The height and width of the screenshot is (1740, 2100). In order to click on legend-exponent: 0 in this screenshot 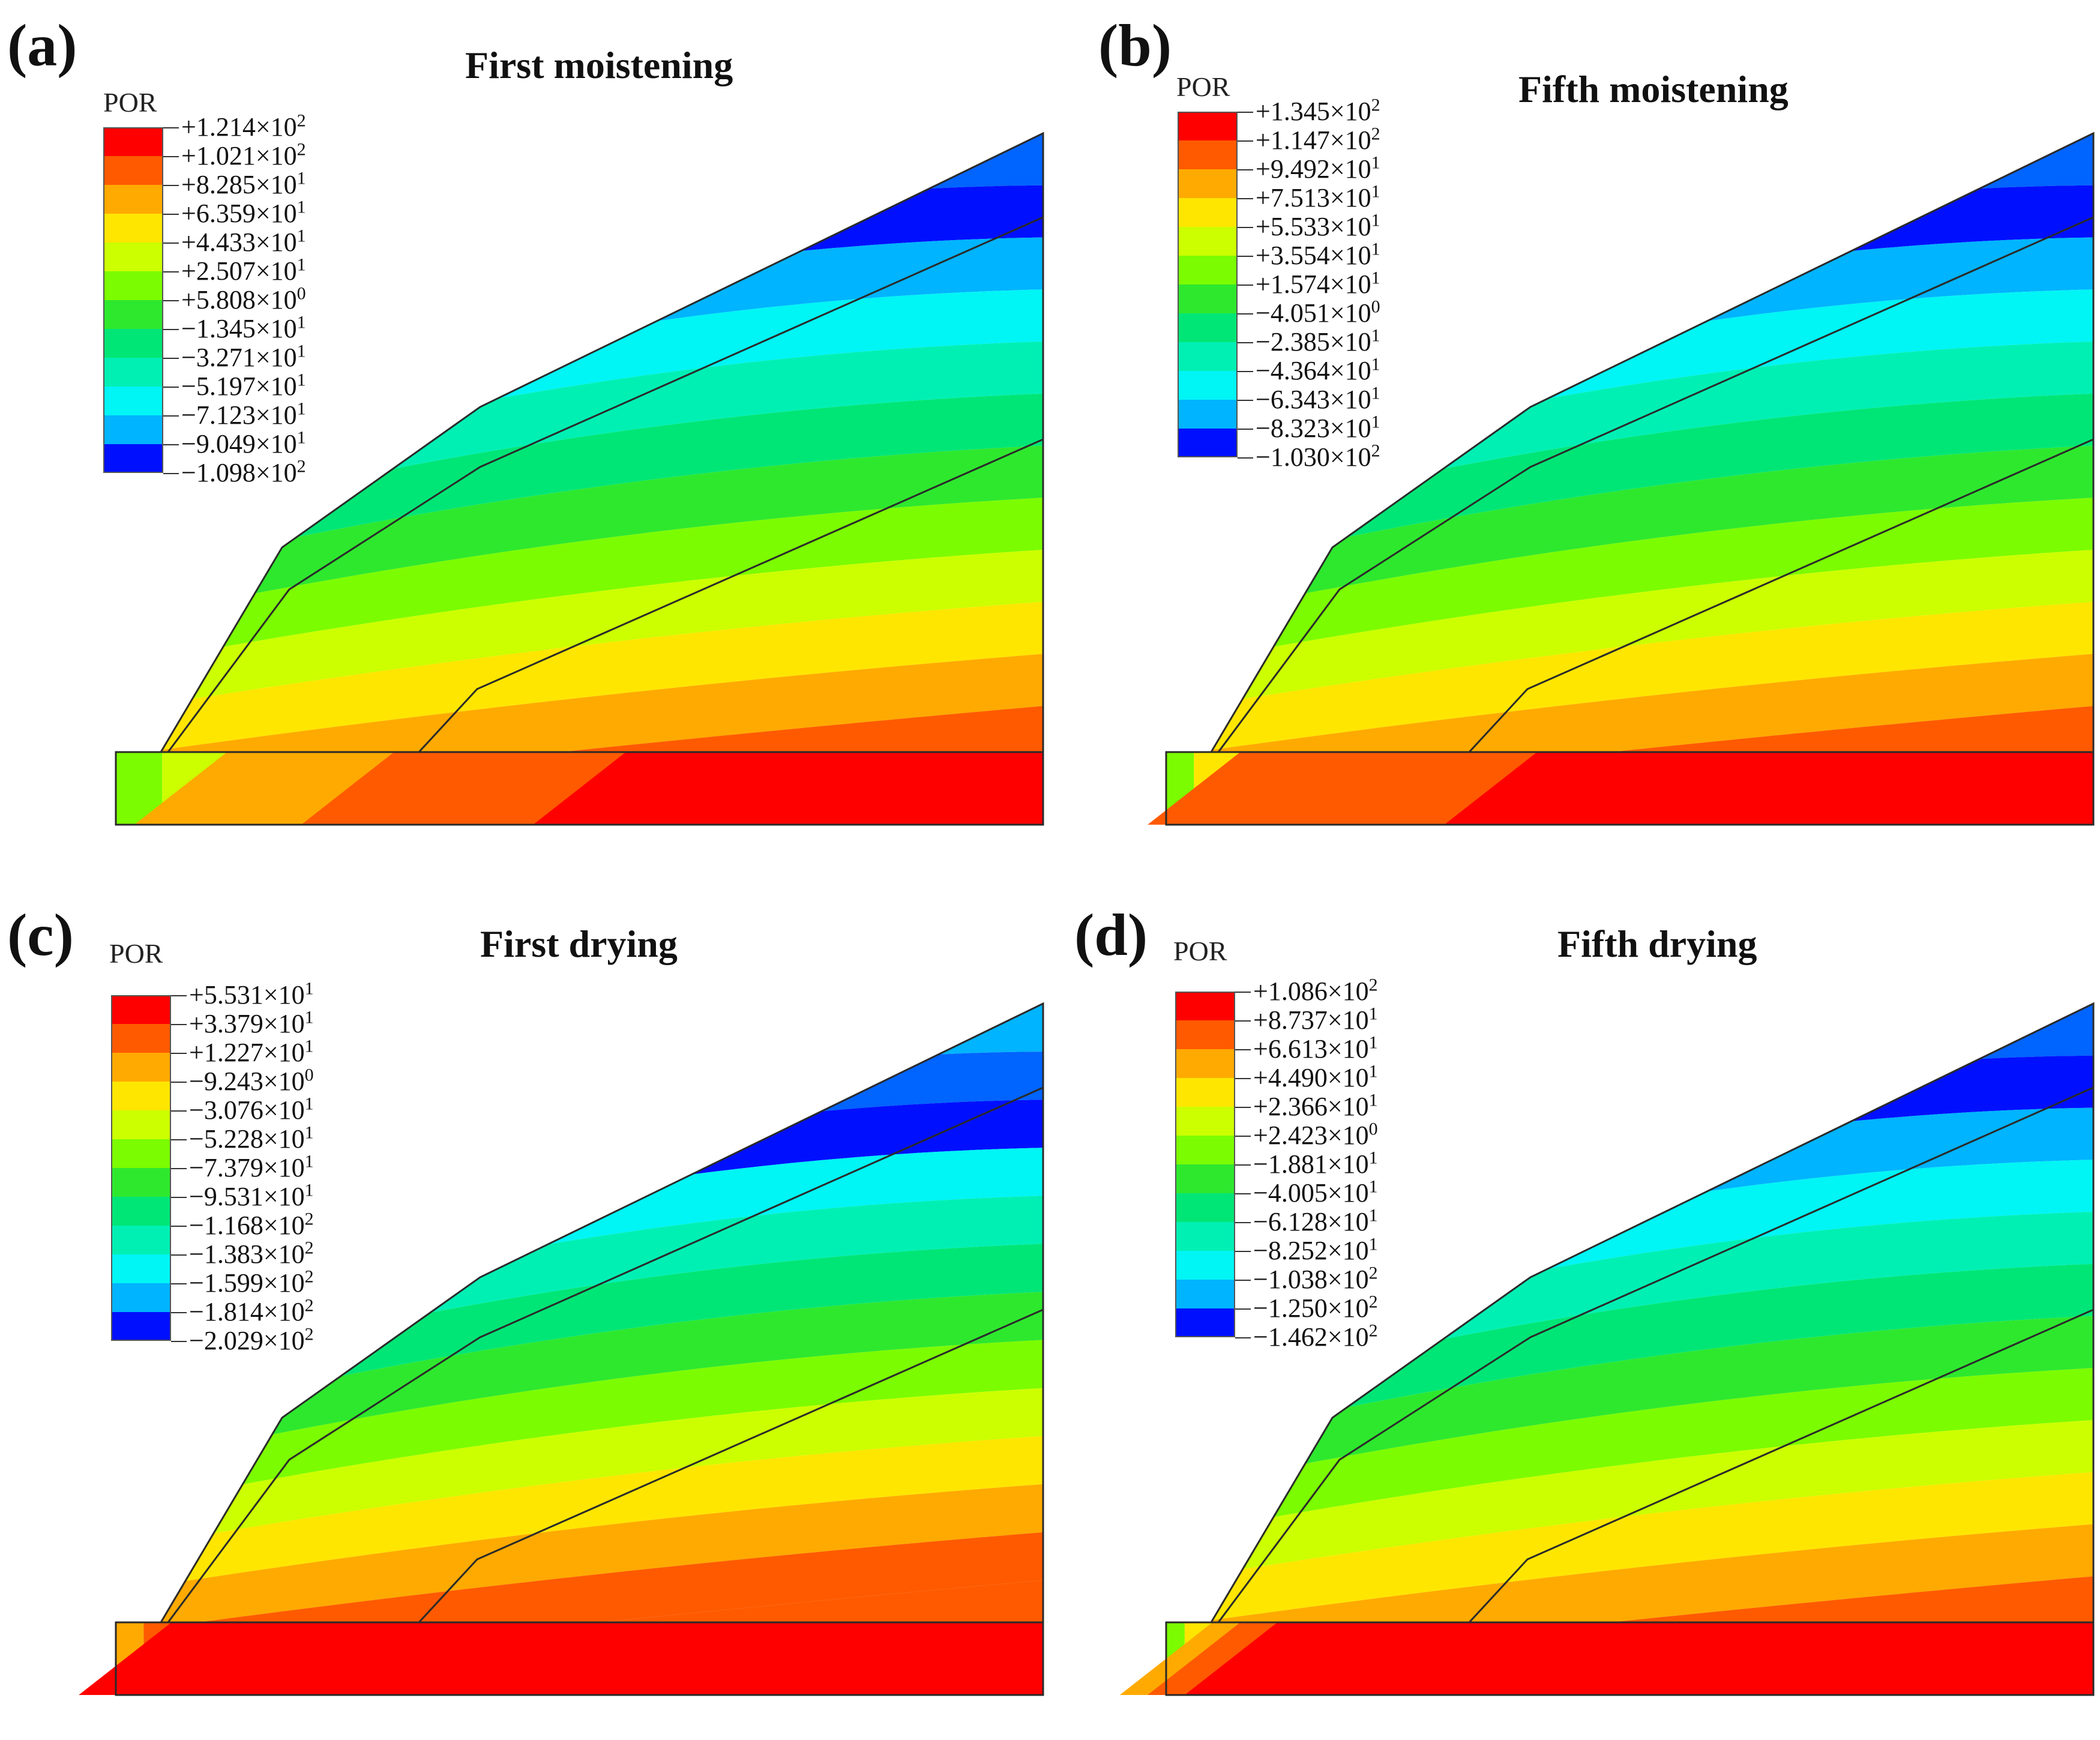, I will do `click(309, 1075)`.